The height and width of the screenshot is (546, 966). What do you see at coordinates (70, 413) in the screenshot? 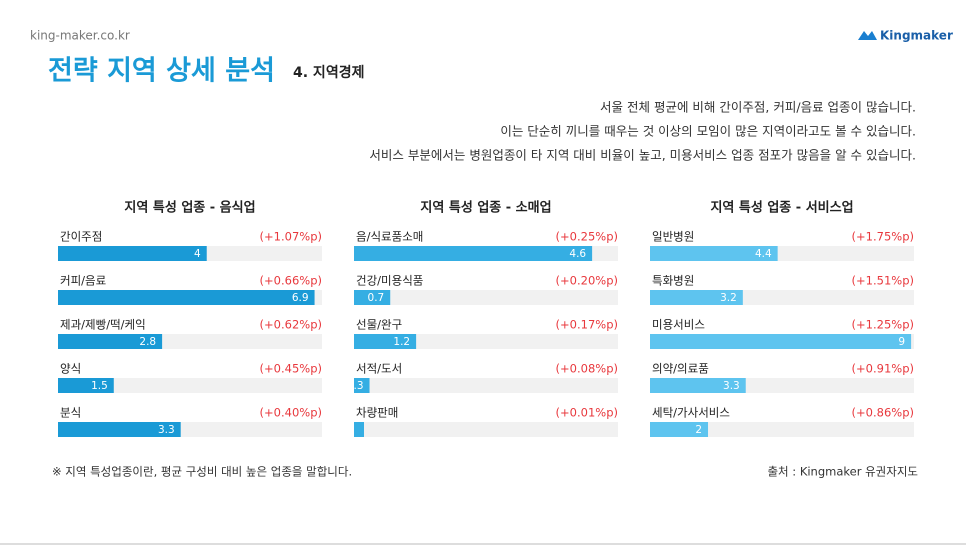
I see `category-label: 분식` at bounding box center [70, 413].